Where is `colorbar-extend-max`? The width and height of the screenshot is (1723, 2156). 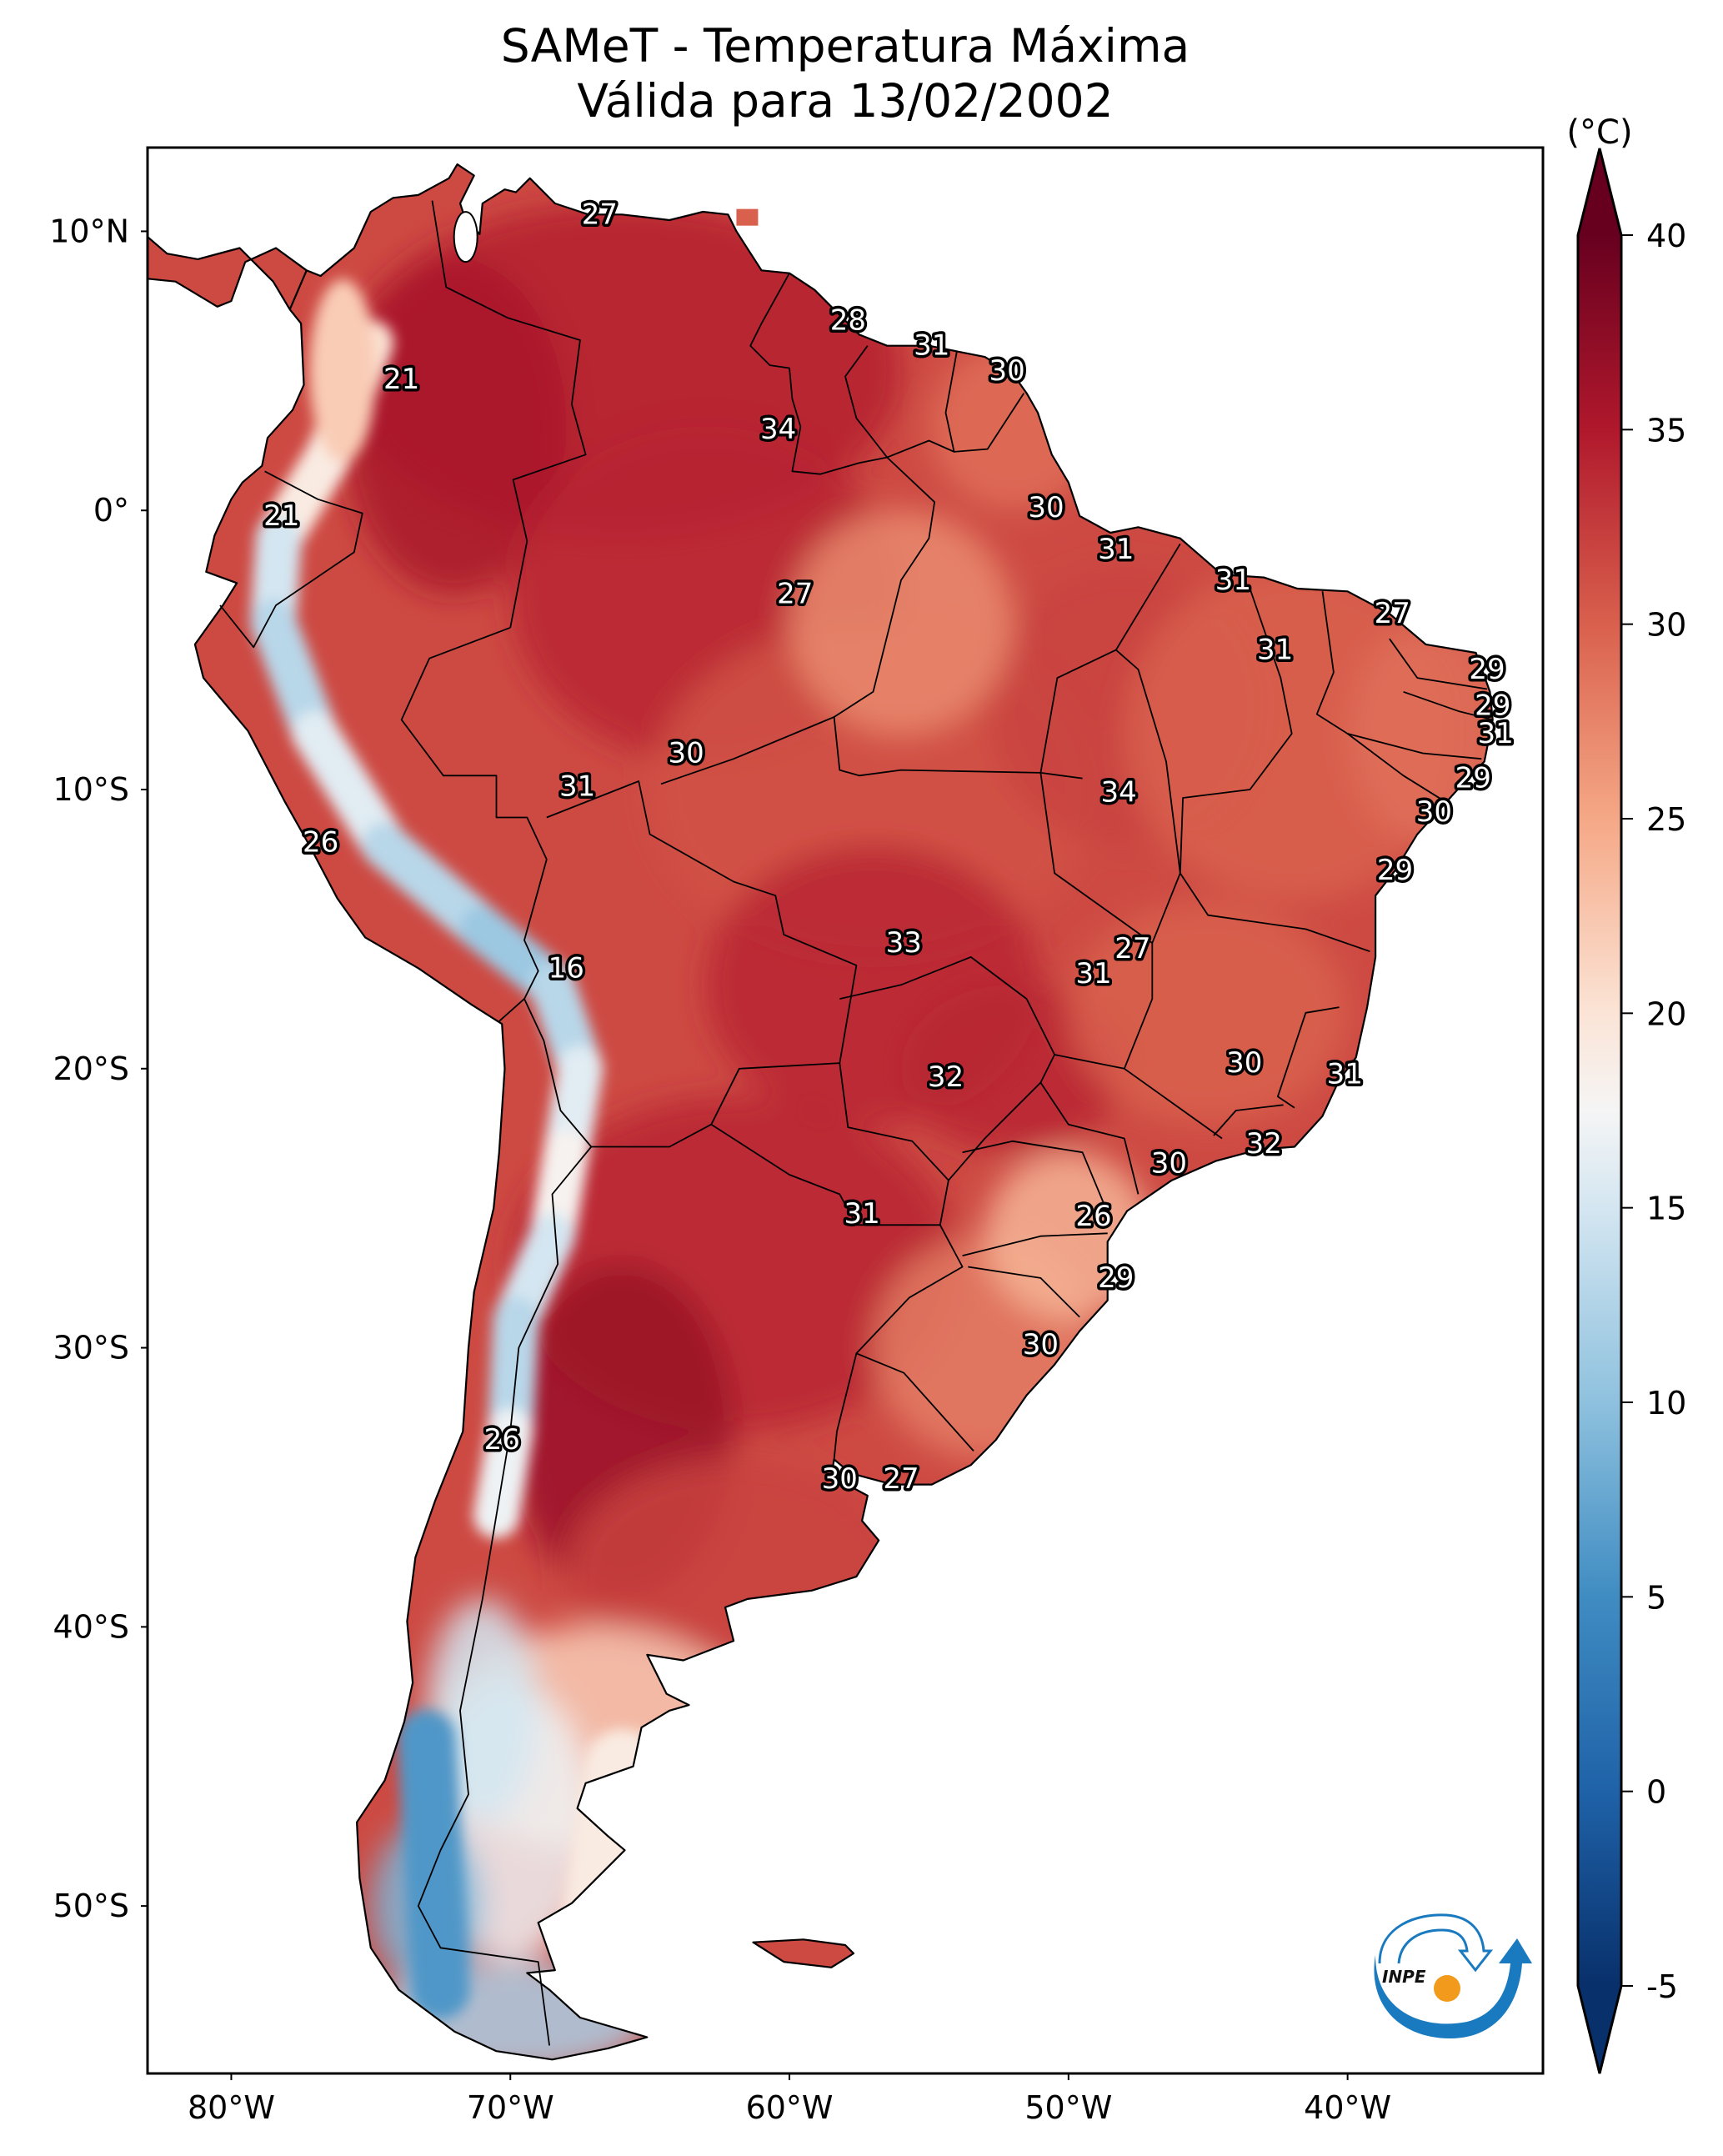
colorbar-extend-max is located at coordinates (1599, 191).